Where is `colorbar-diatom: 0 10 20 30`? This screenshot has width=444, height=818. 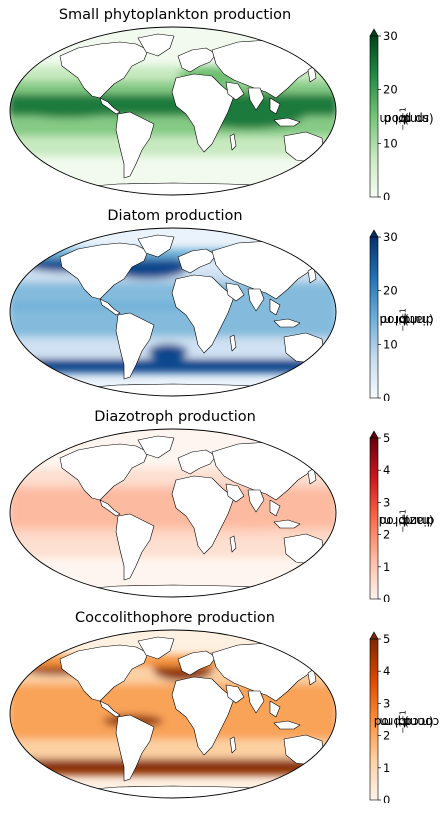
colorbar-diatom: 0 10 20 30 is located at coordinates (383, 315).